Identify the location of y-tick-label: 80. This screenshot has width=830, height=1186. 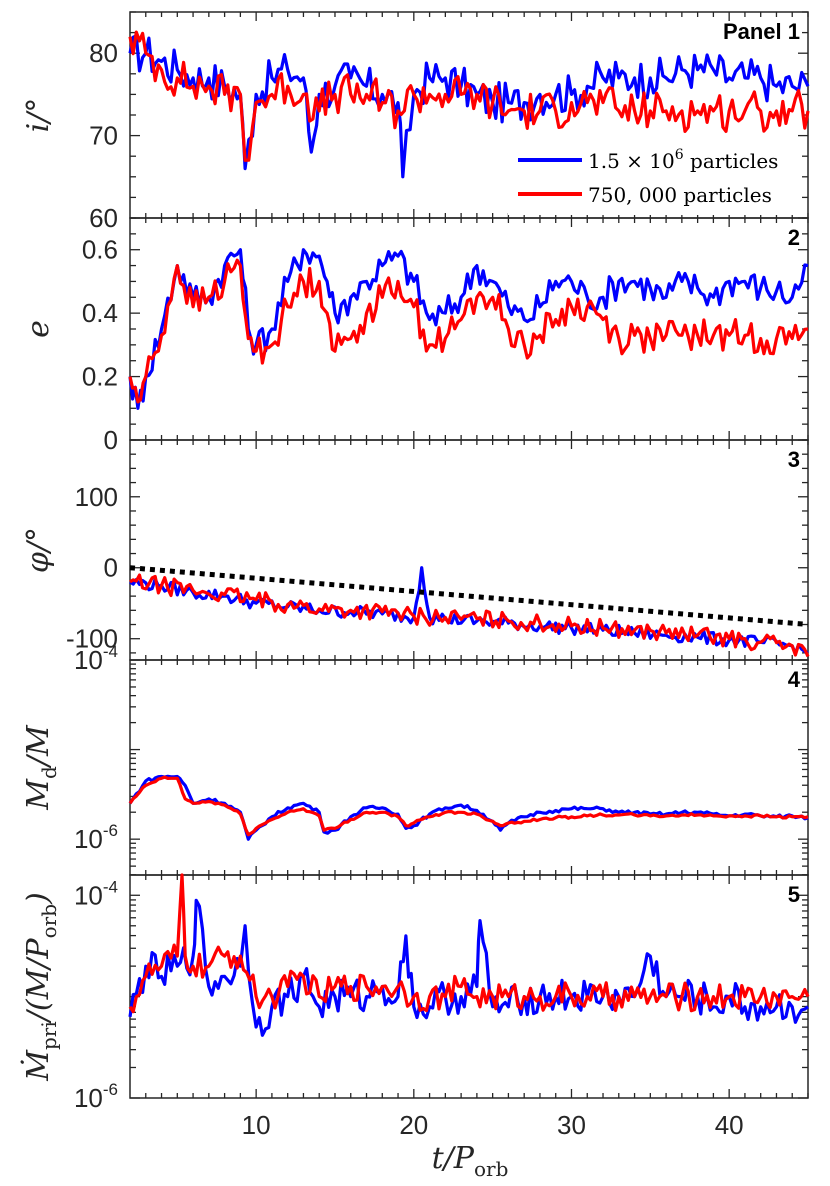
(103, 53).